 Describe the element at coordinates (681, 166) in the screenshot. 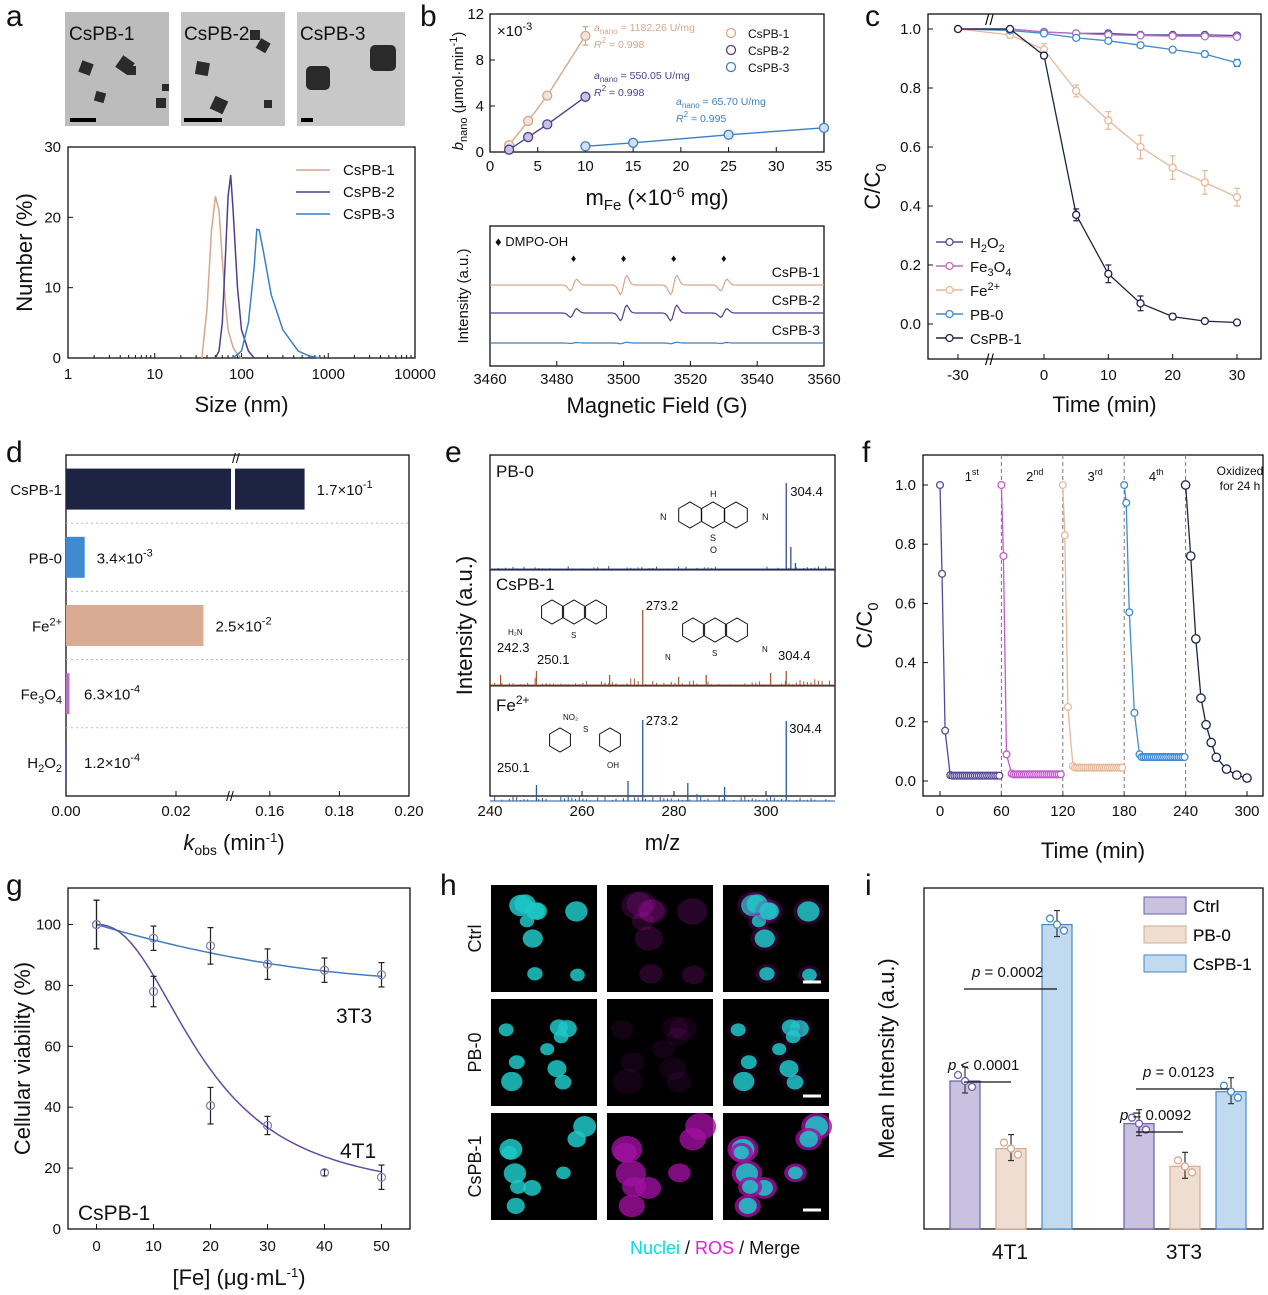

I see `x-tick-label: 20` at that location.